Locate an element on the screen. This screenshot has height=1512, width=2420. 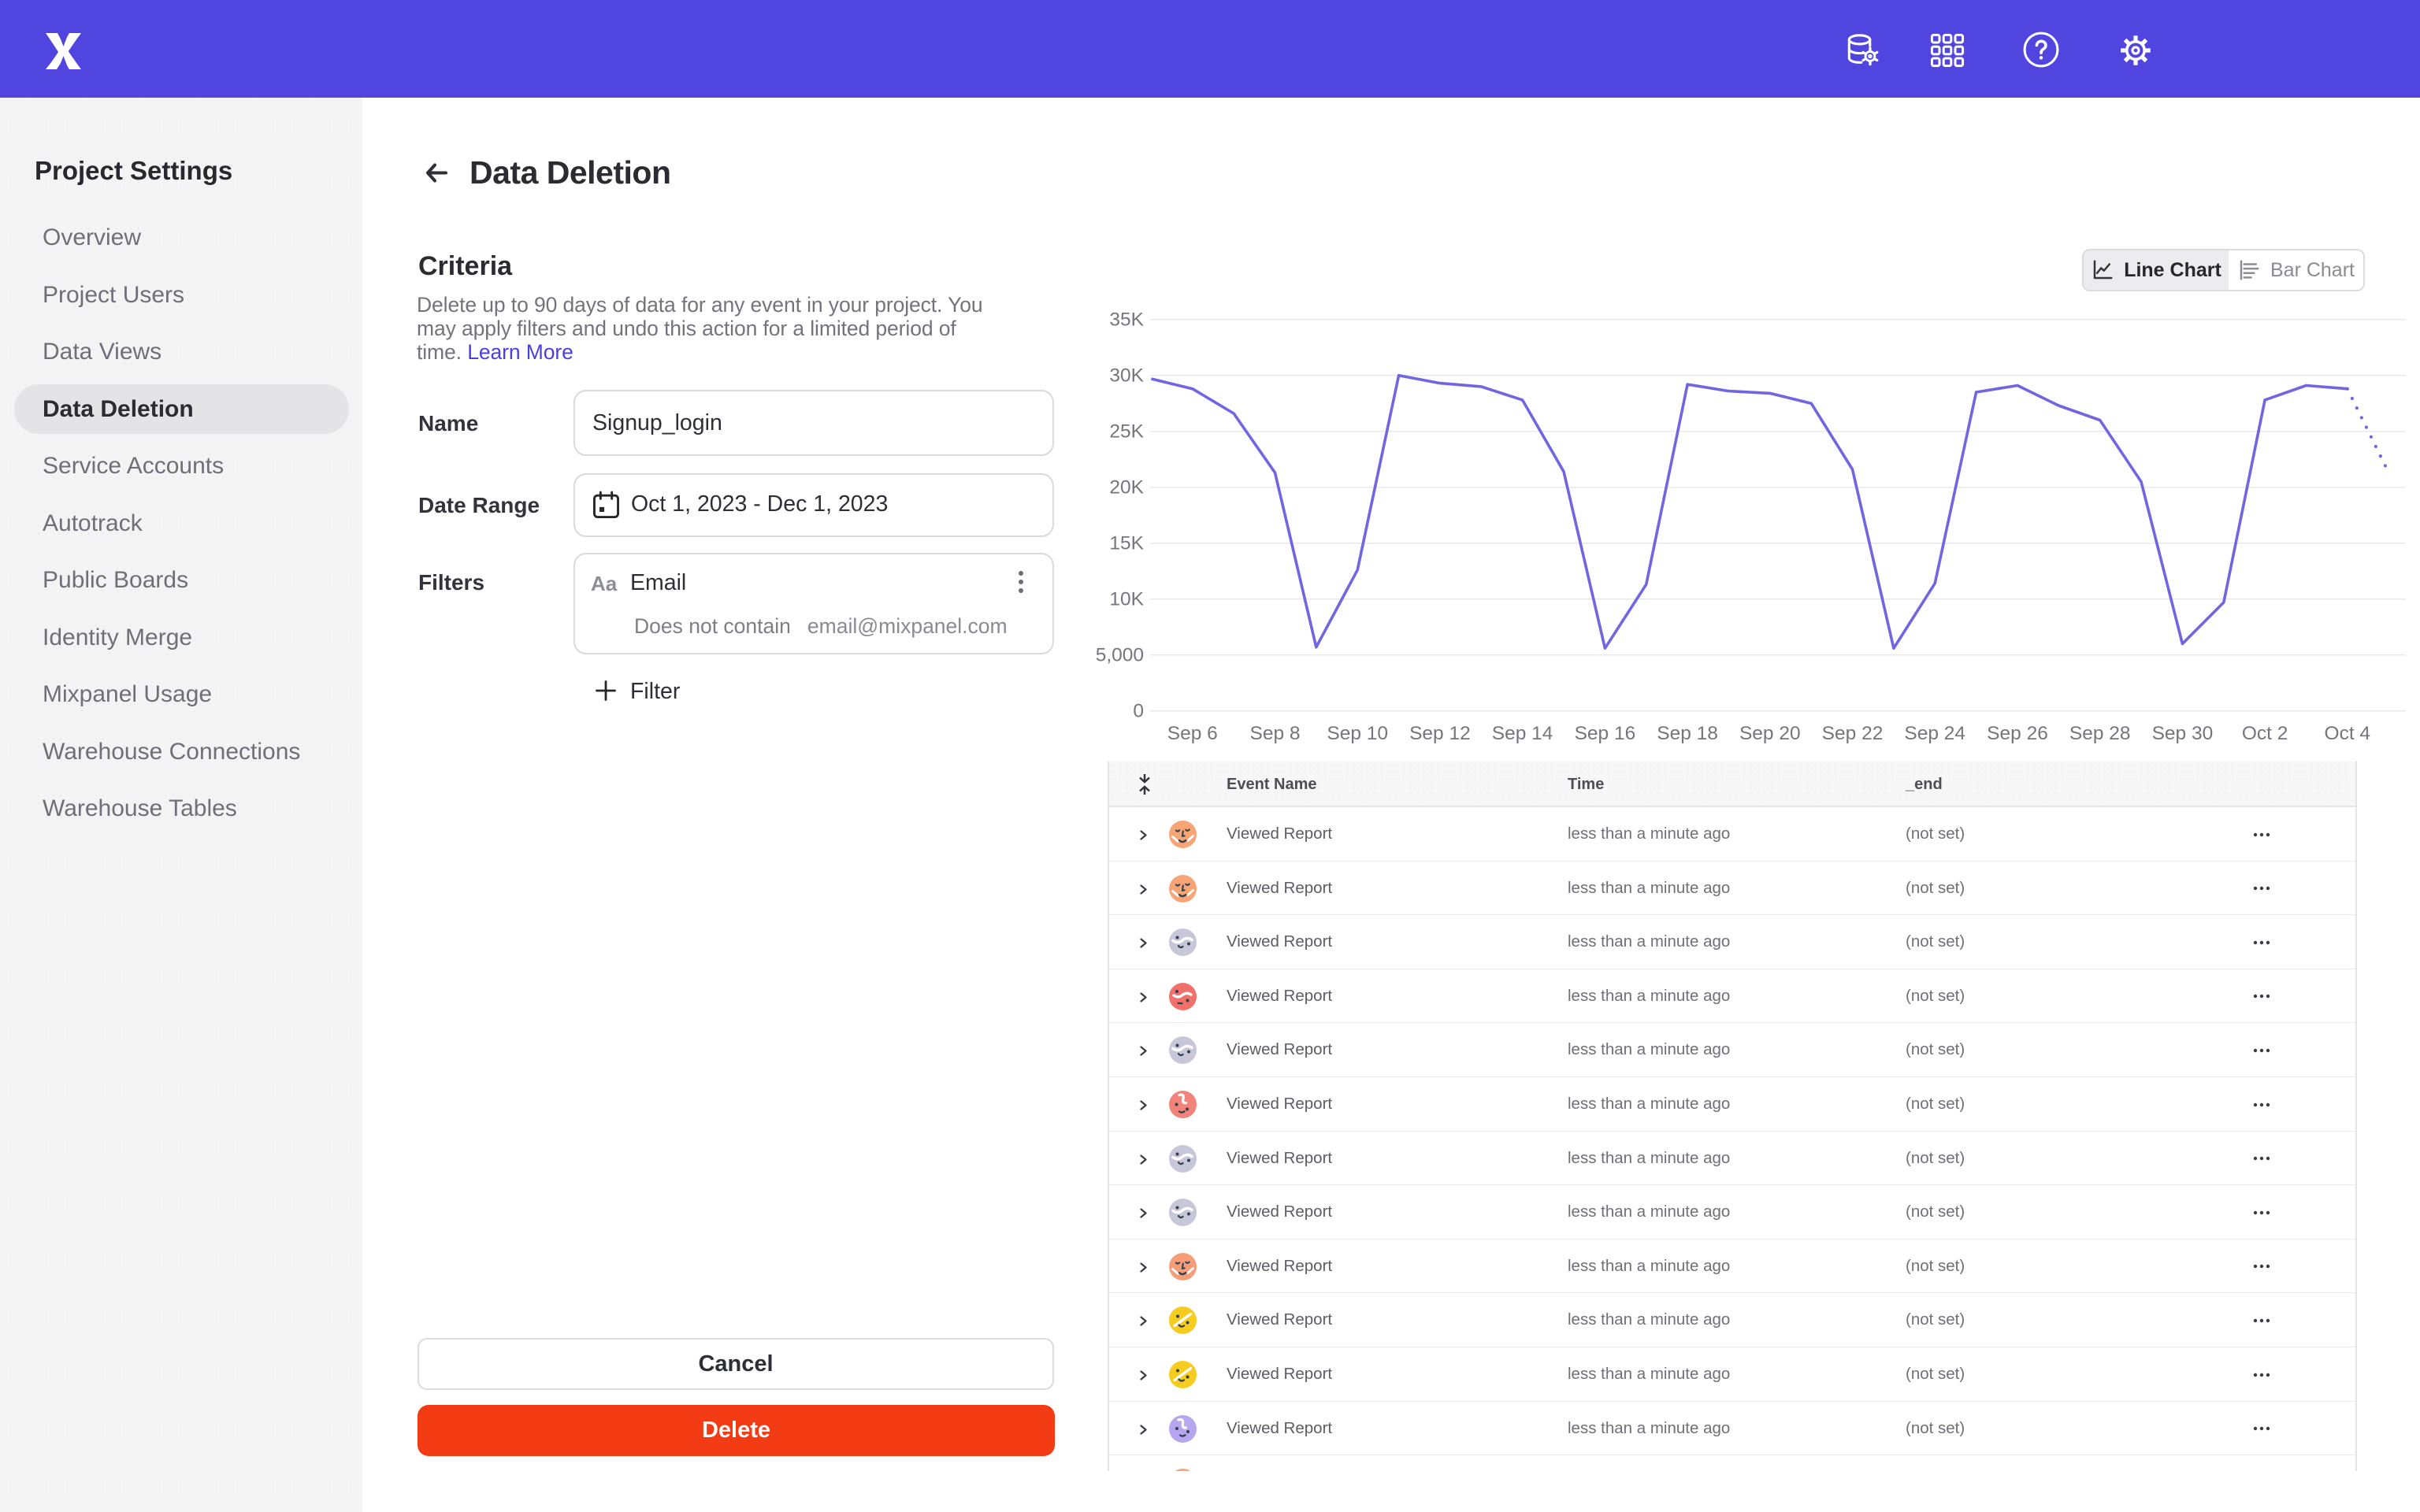
svg-text: 0 is located at coordinates (1138, 711).